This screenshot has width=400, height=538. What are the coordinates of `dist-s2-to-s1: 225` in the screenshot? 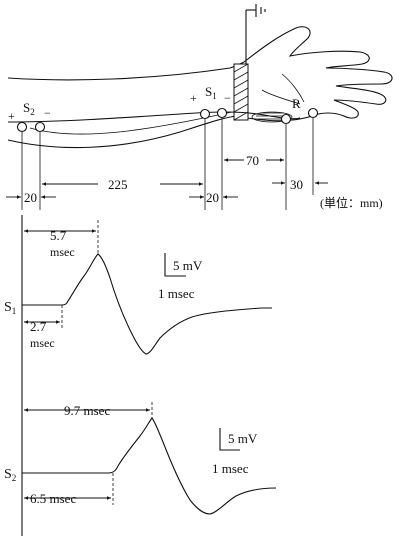 It's located at (118, 184).